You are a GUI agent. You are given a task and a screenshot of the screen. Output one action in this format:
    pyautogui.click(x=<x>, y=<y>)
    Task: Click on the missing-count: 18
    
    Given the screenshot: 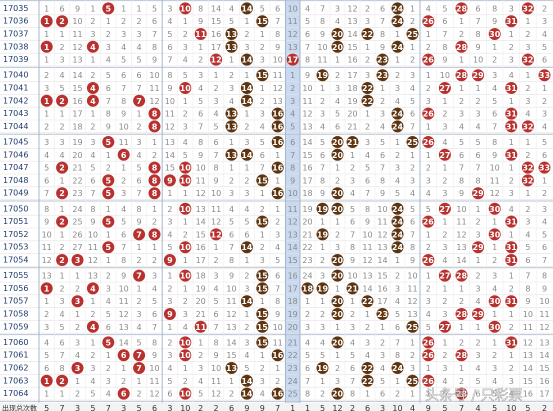 What is the action you would take?
    pyautogui.click(x=307, y=193)
    